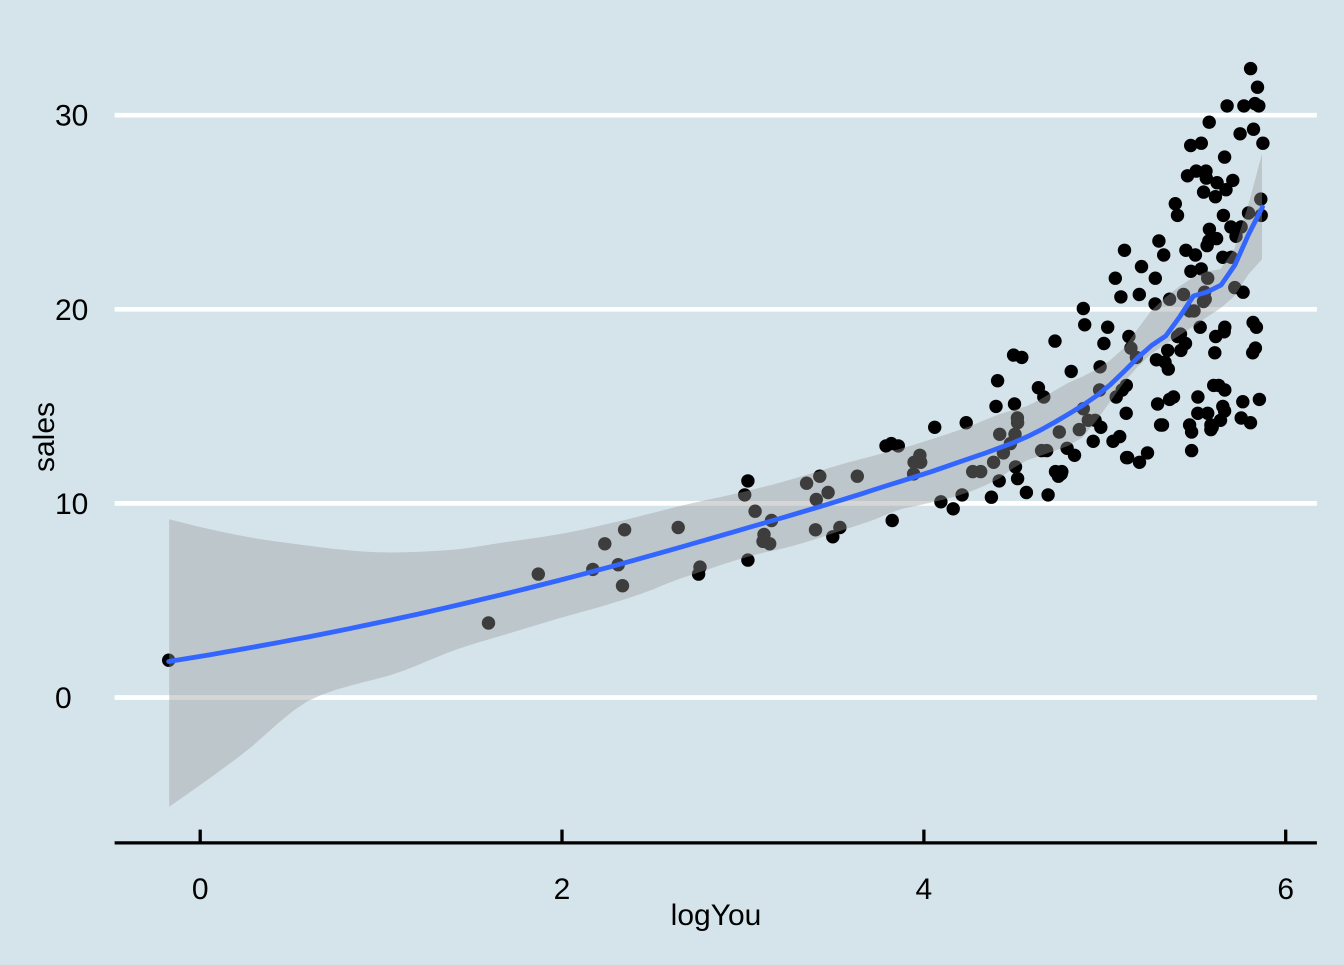 Image resolution: width=1344 pixels, height=965 pixels. Describe the element at coordinates (716, 915) in the screenshot. I see `svg-text: logYou` at that location.